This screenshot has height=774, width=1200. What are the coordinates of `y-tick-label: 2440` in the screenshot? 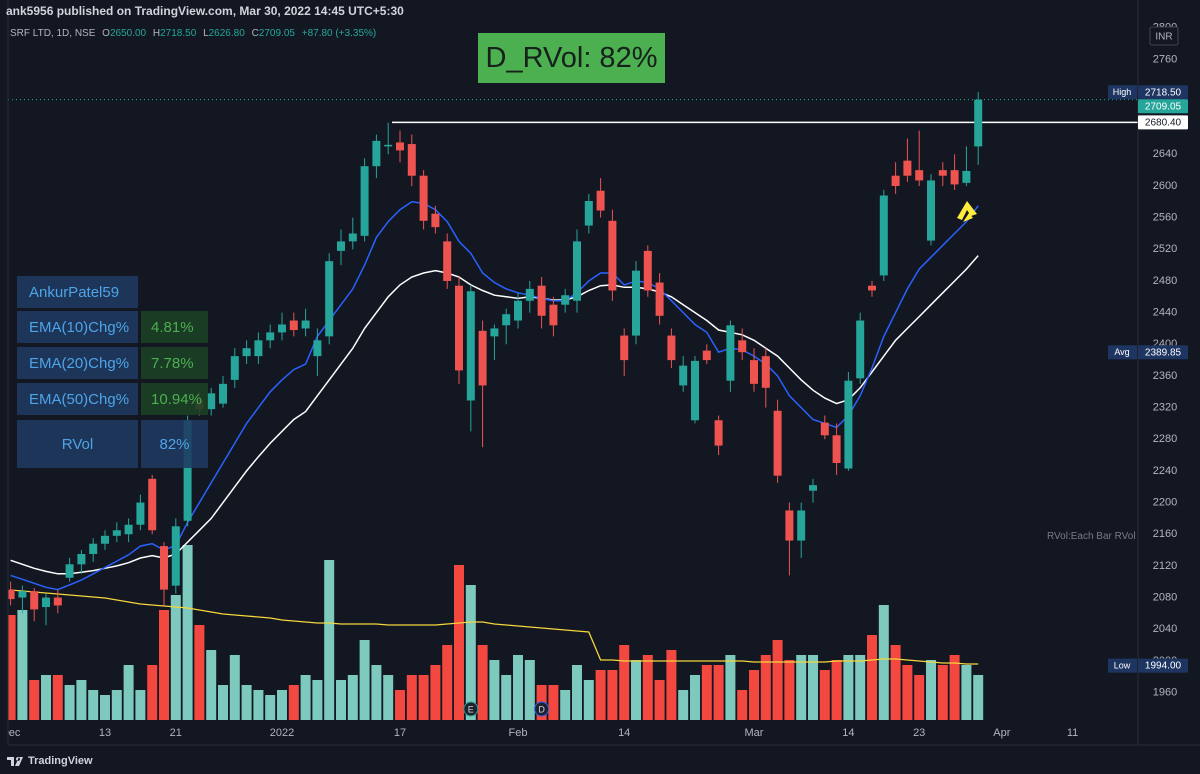 It's located at (1165, 313).